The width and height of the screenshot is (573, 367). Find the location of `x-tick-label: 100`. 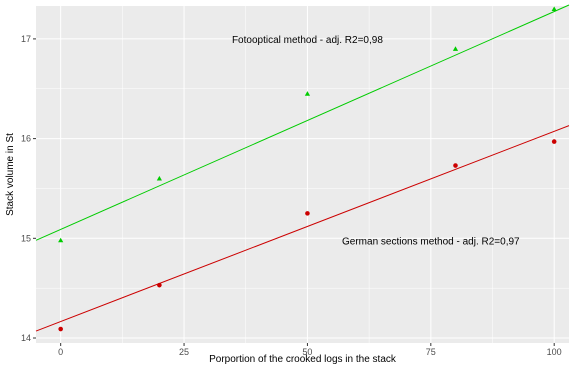

x-tick-label: 100 is located at coordinates (554, 352).